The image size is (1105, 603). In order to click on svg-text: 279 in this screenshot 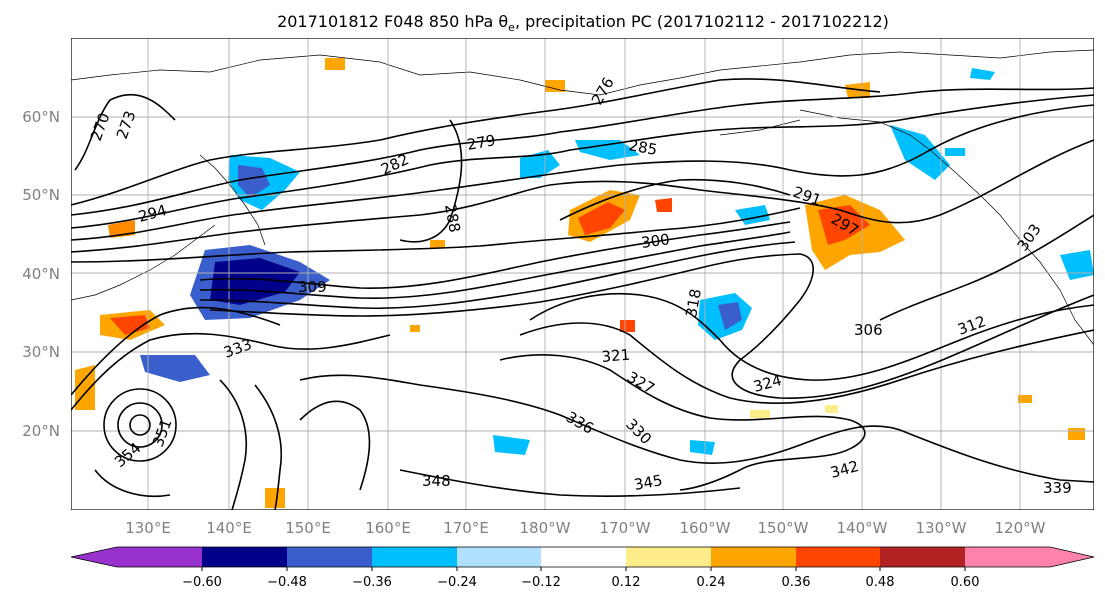, I will do `click(481, 142)`.